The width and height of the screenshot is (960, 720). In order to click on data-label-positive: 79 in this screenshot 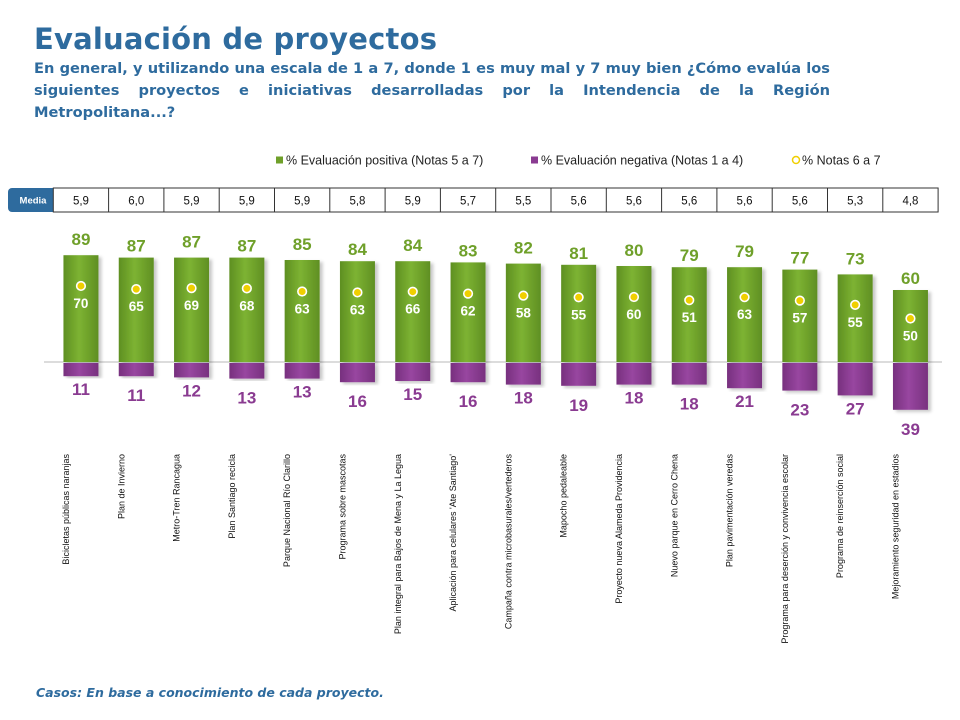, I will do `click(689, 255)`.